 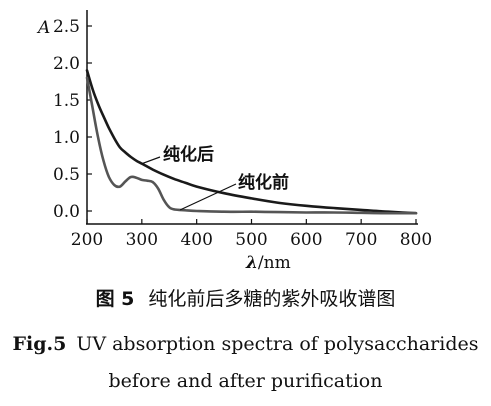 I want to click on y-tick-label: 0.0, so click(x=66, y=212).